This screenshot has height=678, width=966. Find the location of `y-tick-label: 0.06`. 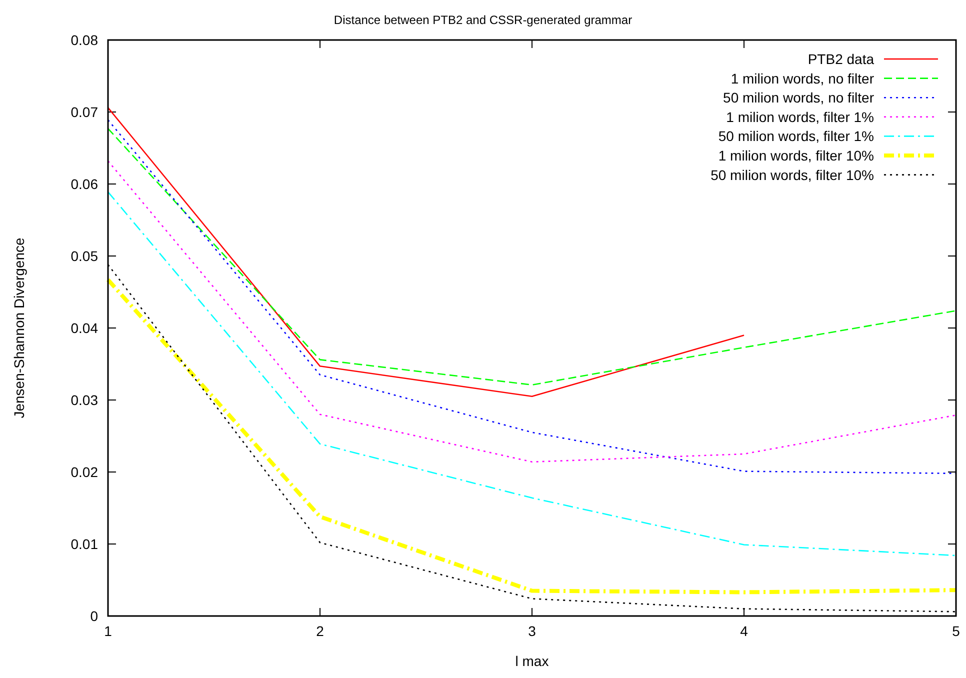

y-tick-label: 0.06 is located at coordinates (84, 184).